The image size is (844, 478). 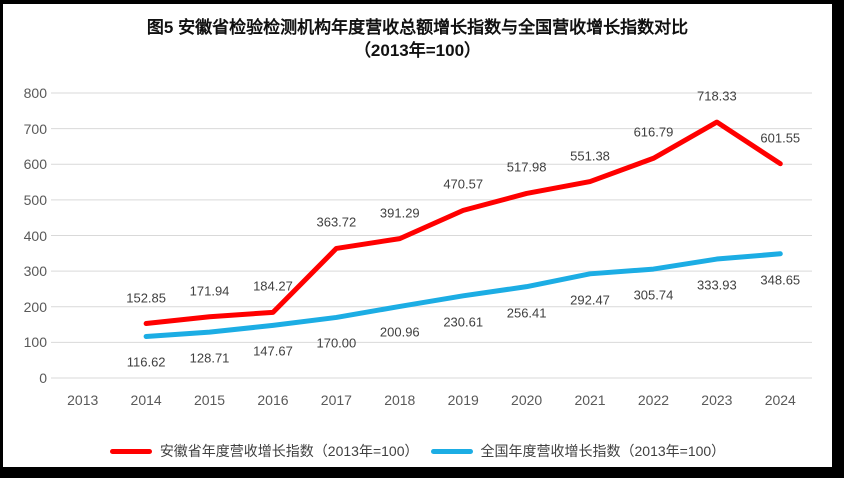 What do you see at coordinates (417, 50) in the screenshot?
I see `chart-title-line2: （2013年=100）` at bounding box center [417, 50].